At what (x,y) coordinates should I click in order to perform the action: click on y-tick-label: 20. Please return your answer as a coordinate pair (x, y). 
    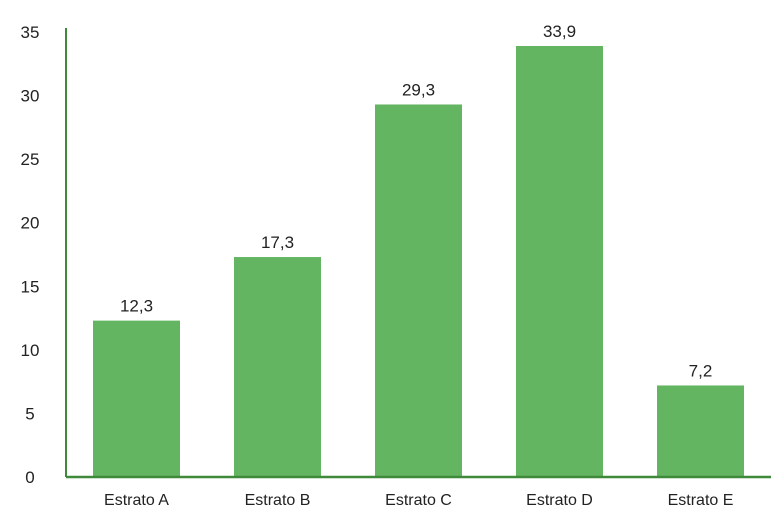
    Looking at the image, I should click on (30, 223).